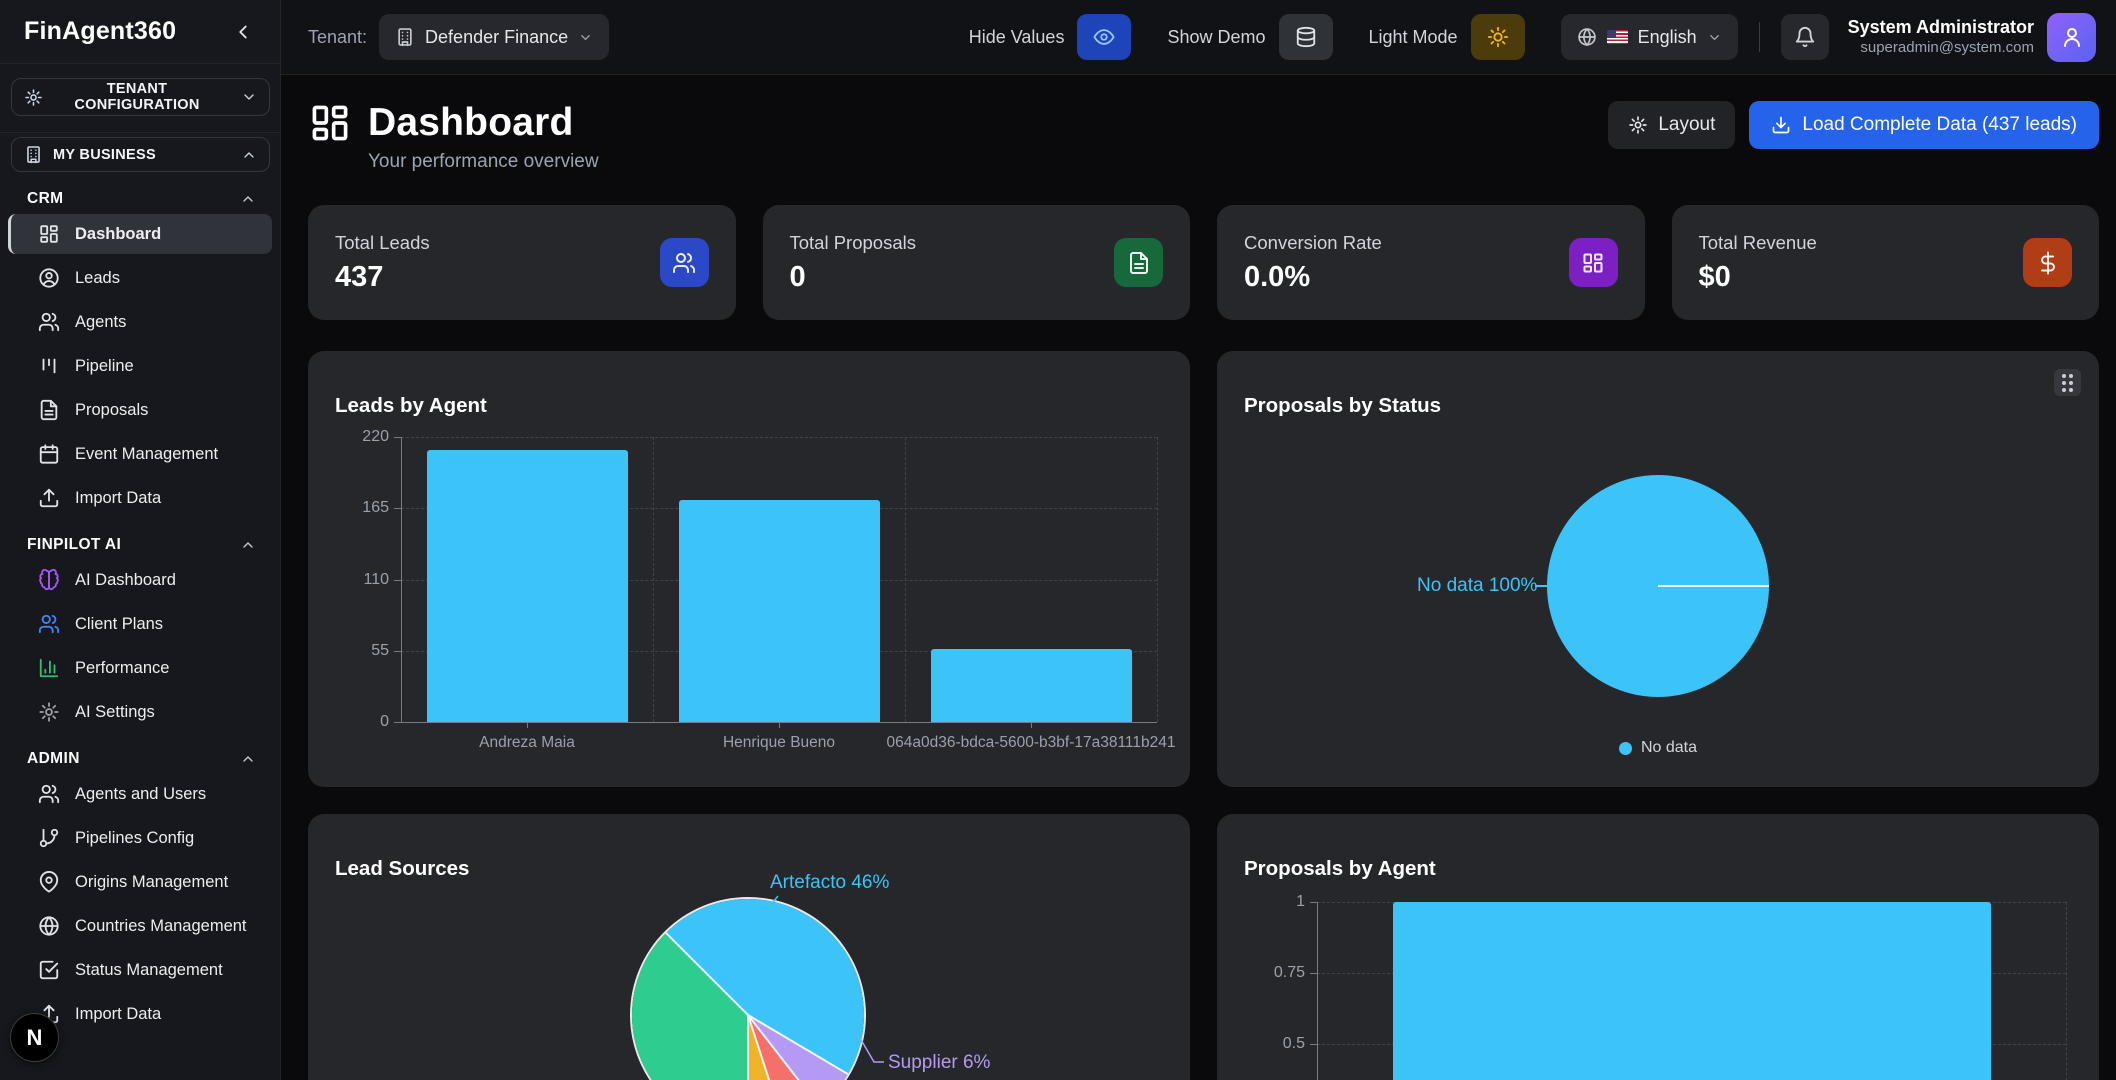 The height and width of the screenshot is (1080, 2116). What do you see at coordinates (471, 122) in the screenshot?
I see `page-title: Dashboard` at bounding box center [471, 122].